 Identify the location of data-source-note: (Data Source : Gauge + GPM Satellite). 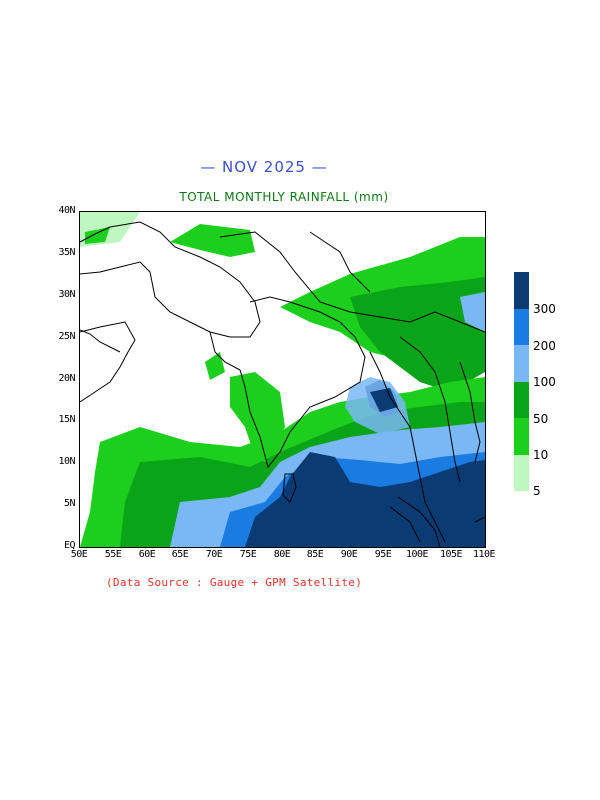
(234, 582).